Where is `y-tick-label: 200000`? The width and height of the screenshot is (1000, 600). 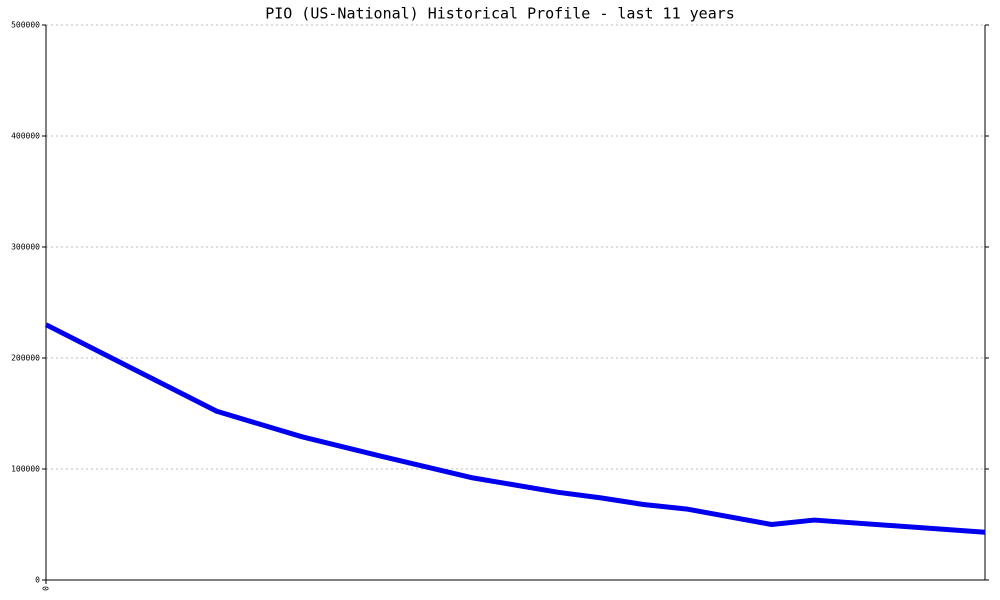
y-tick-label: 200000 is located at coordinates (25, 358).